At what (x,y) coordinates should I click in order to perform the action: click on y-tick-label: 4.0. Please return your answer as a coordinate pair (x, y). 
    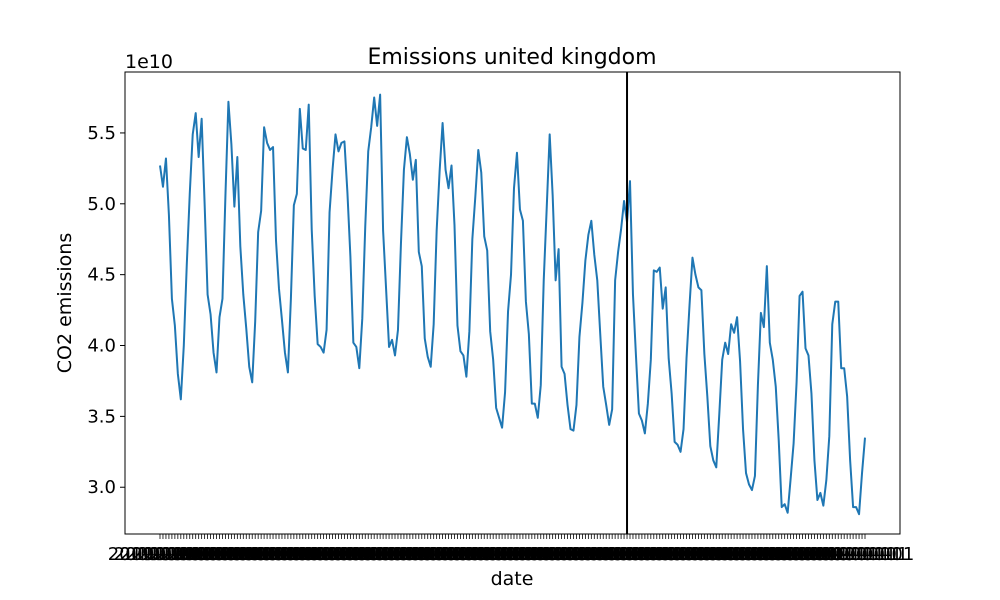
    Looking at the image, I should click on (101, 346).